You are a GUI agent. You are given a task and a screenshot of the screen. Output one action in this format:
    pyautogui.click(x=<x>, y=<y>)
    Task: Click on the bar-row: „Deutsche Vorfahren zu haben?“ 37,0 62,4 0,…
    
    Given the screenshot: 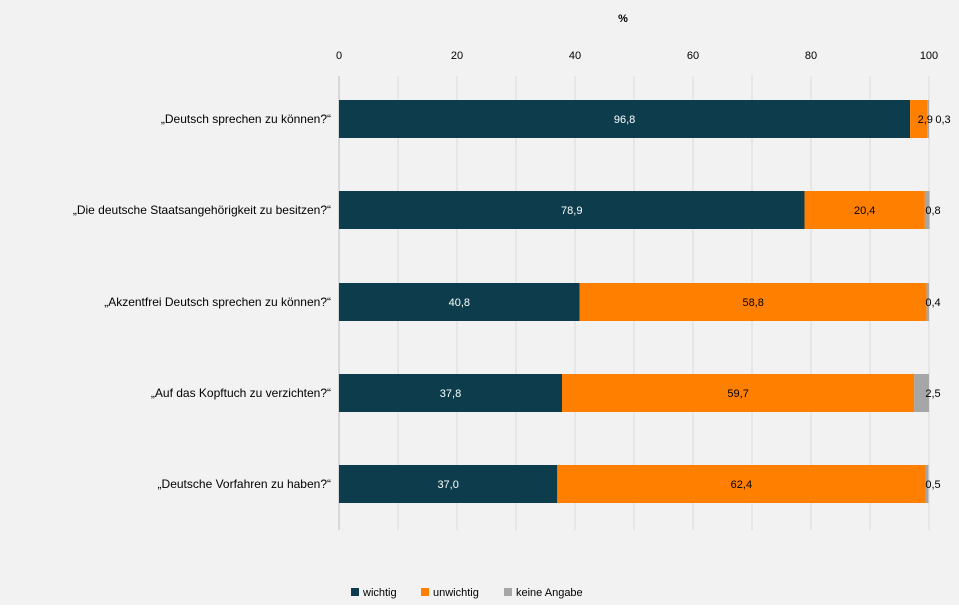 What is the action you would take?
    pyautogui.click(x=549, y=484)
    